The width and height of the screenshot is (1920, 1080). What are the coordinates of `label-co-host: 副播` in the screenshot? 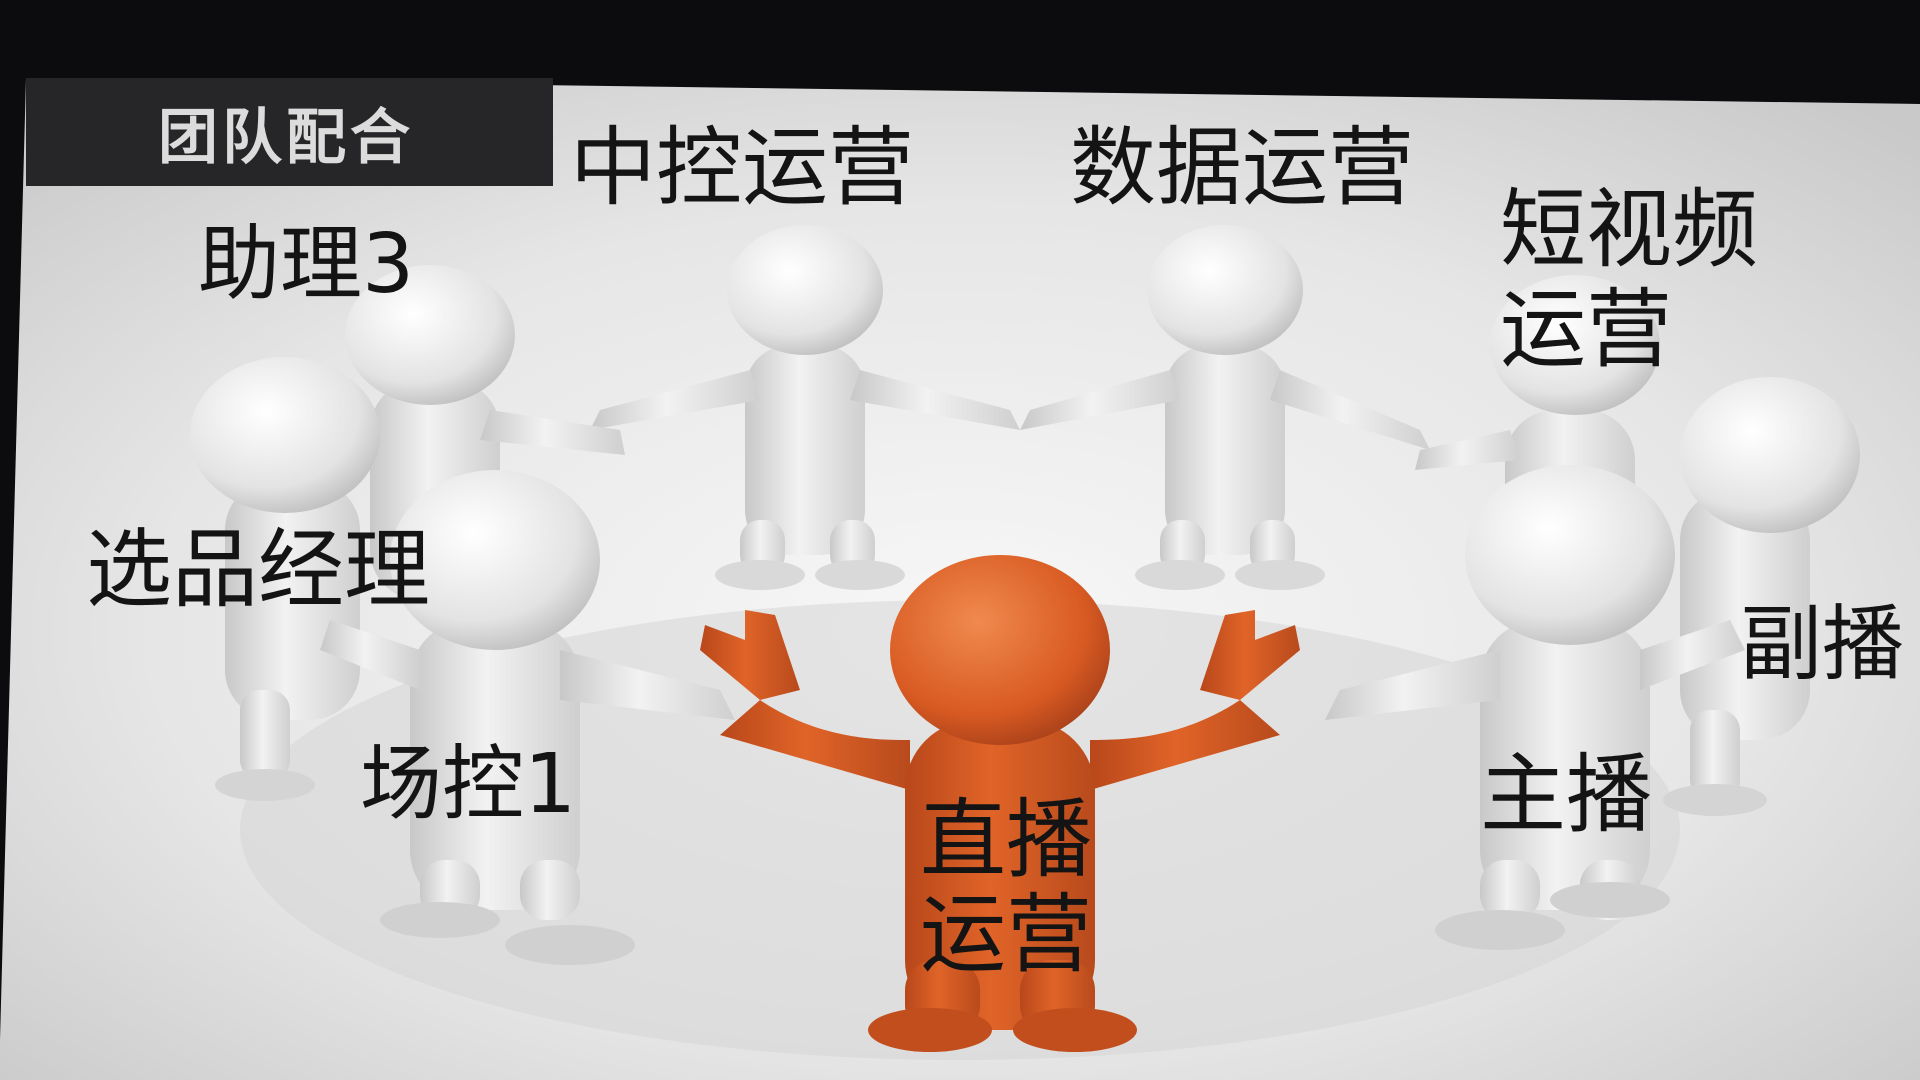 It's located at (1822, 644).